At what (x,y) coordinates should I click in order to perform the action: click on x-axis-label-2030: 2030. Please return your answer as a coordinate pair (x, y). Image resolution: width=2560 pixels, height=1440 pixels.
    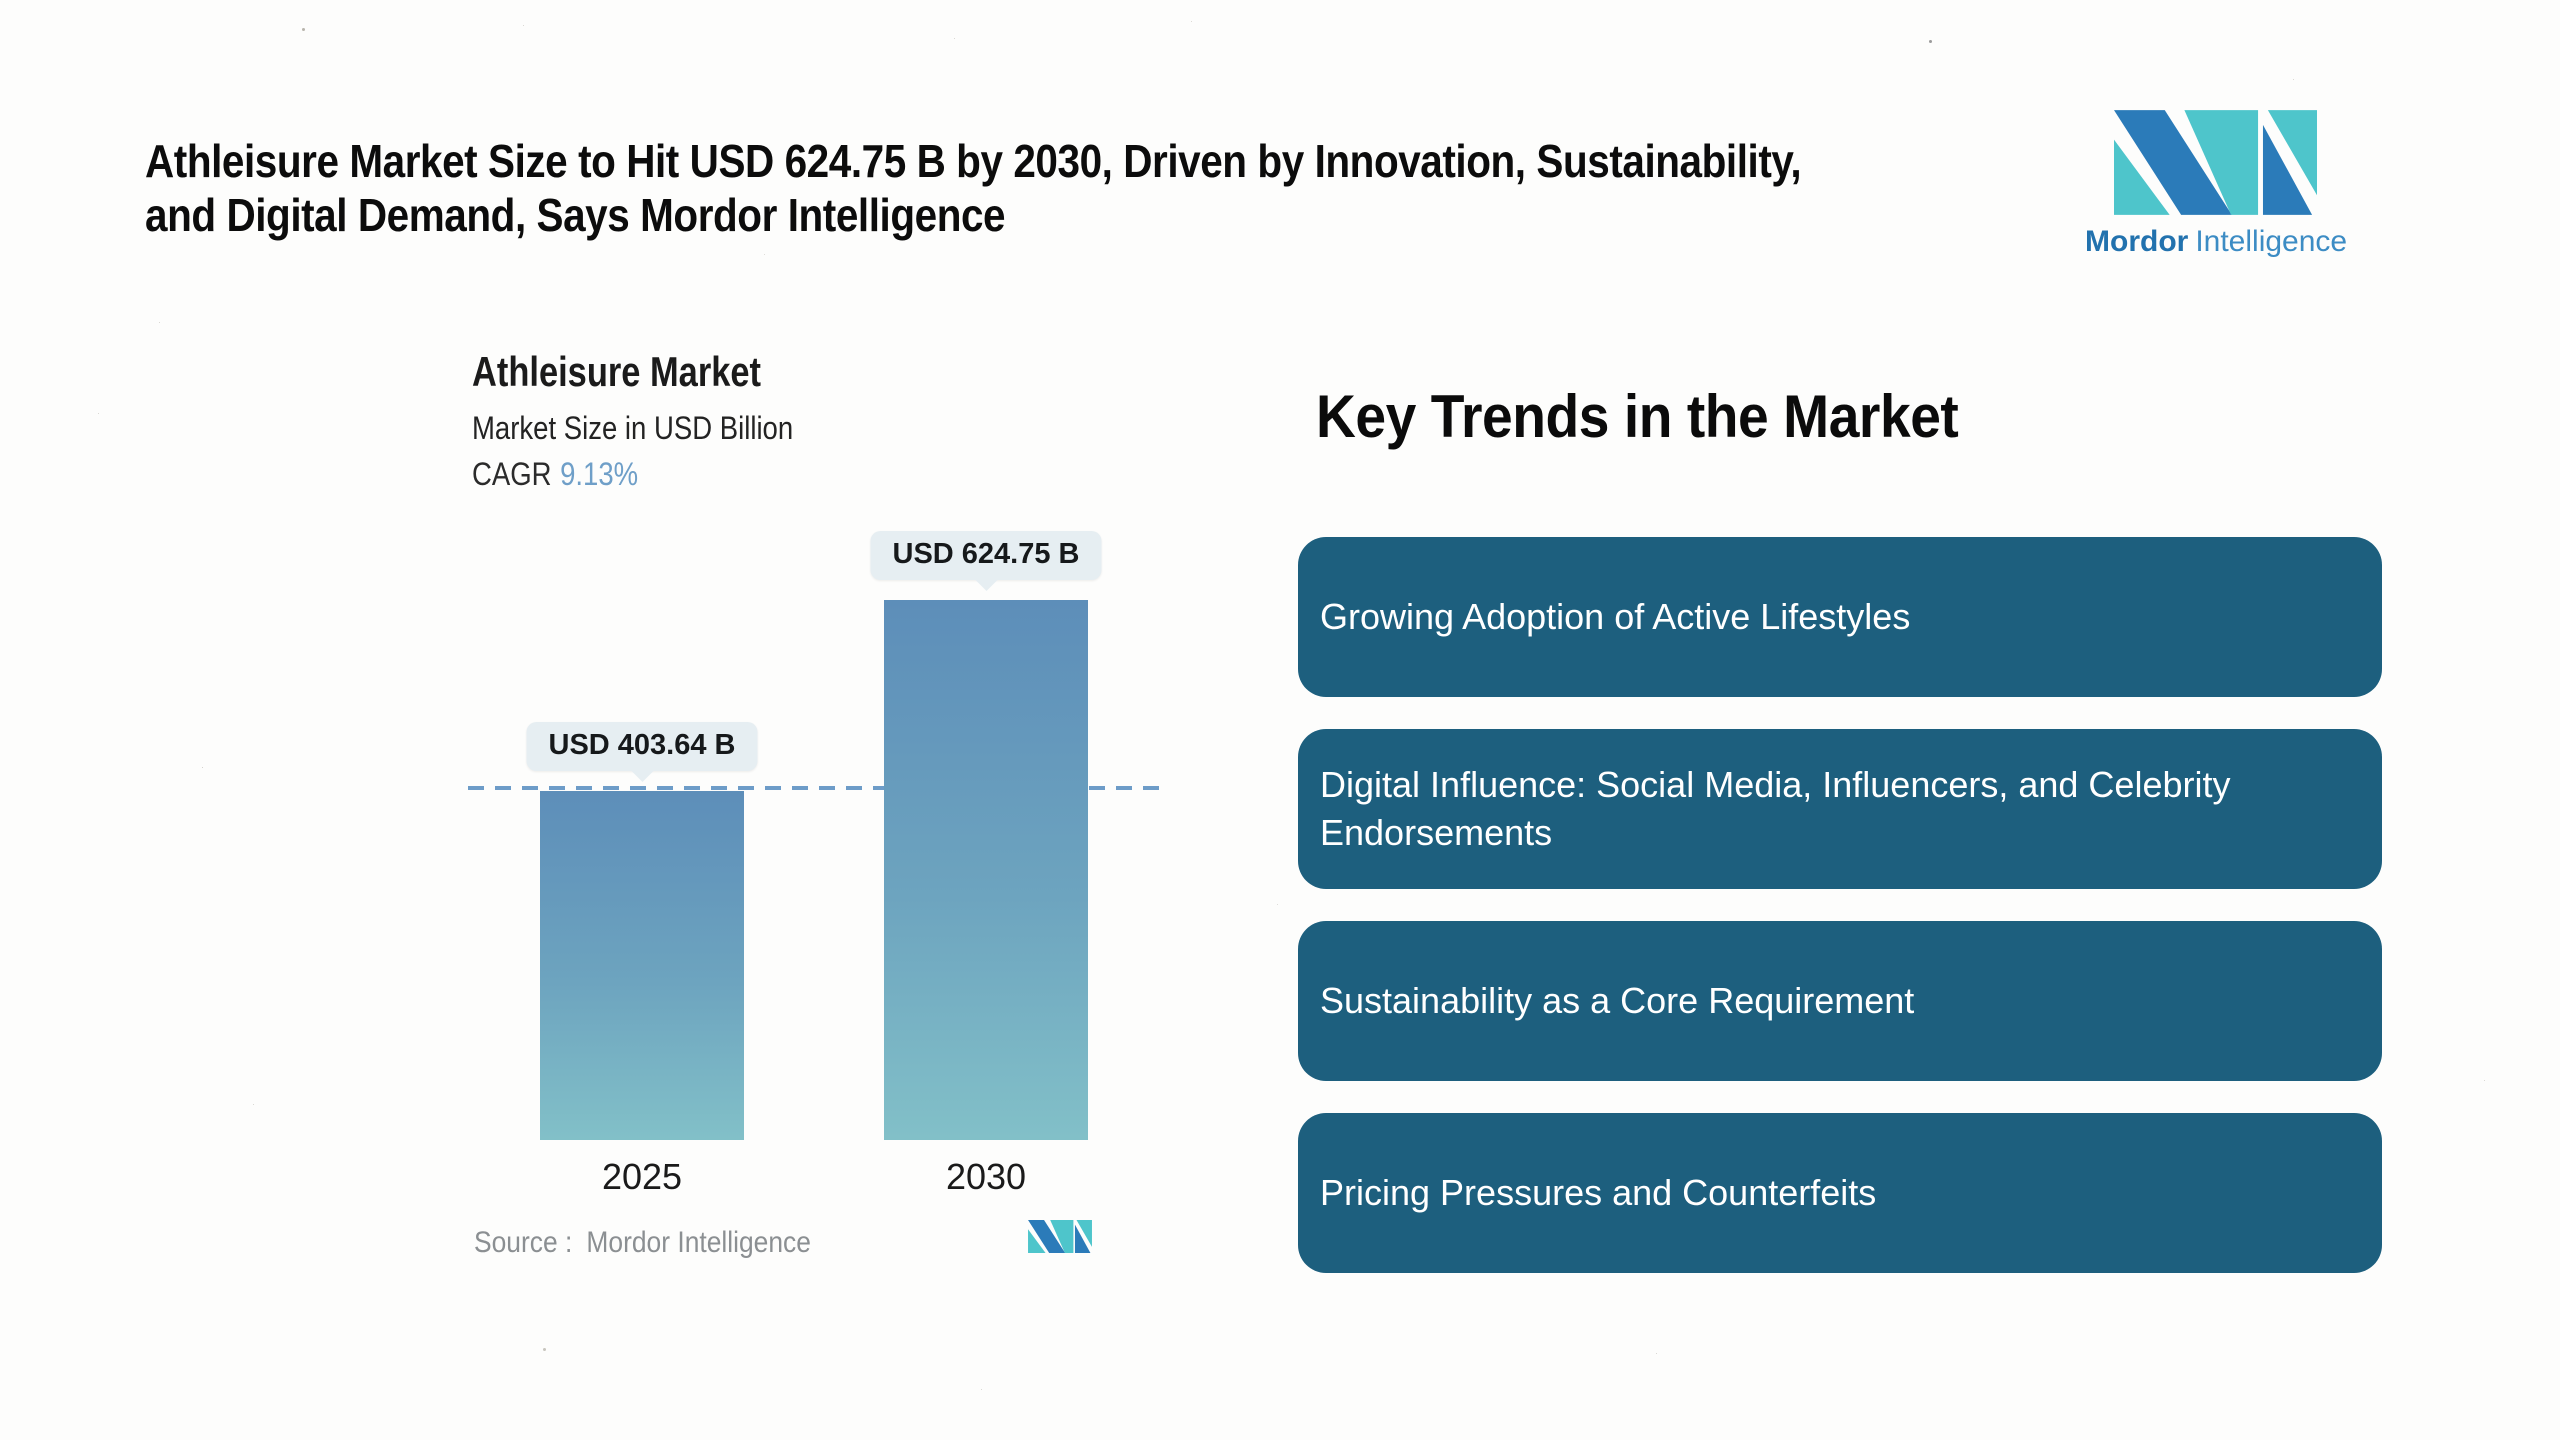
    Looking at the image, I should click on (986, 1176).